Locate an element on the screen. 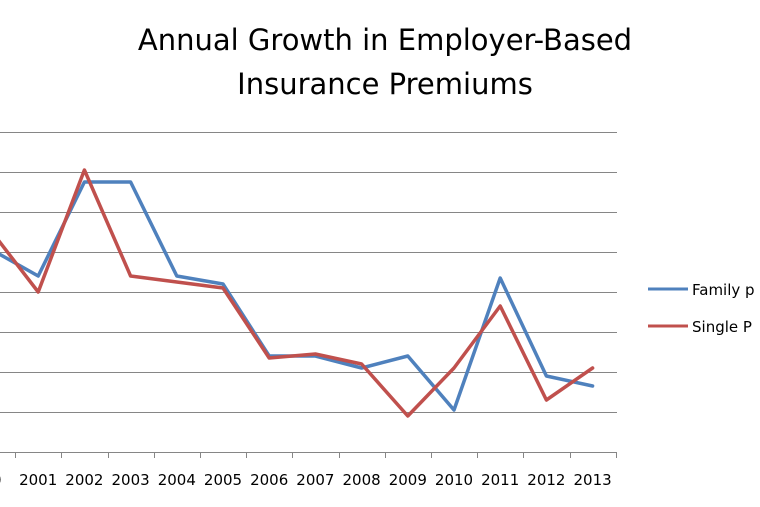 The height and width of the screenshot is (507, 760). x-tick-label: 2006 is located at coordinates (269, 480).